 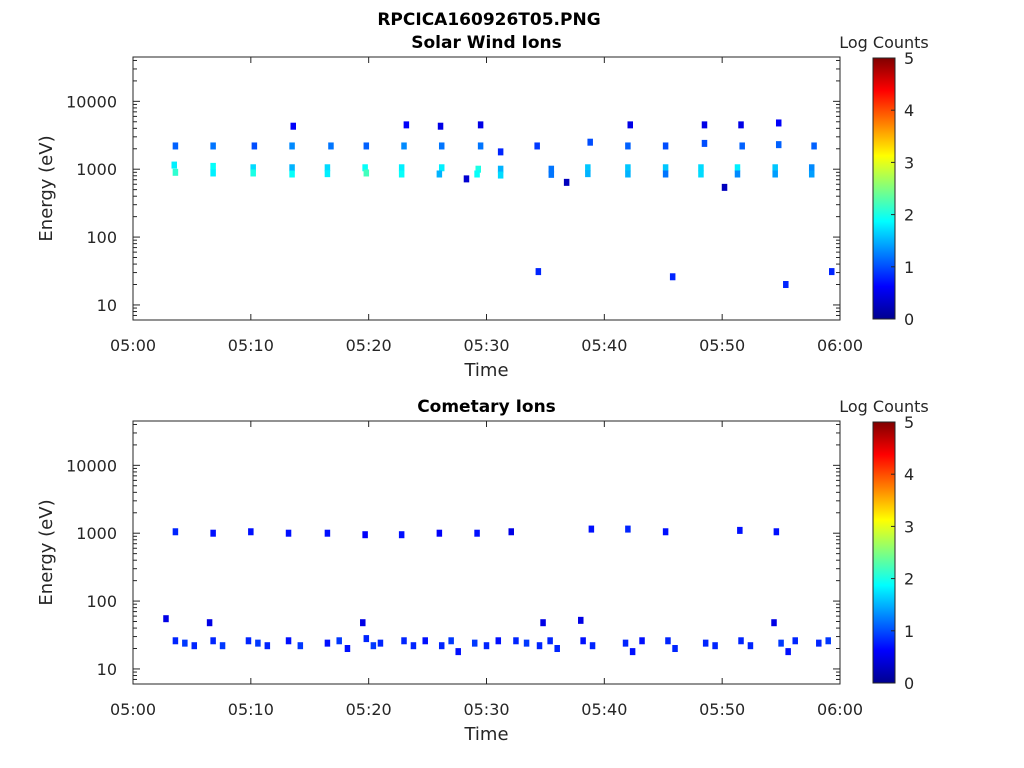 What do you see at coordinates (486, 407) in the screenshot?
I see `panel-title: Cometary Ions` at bounding box center [486, 407].